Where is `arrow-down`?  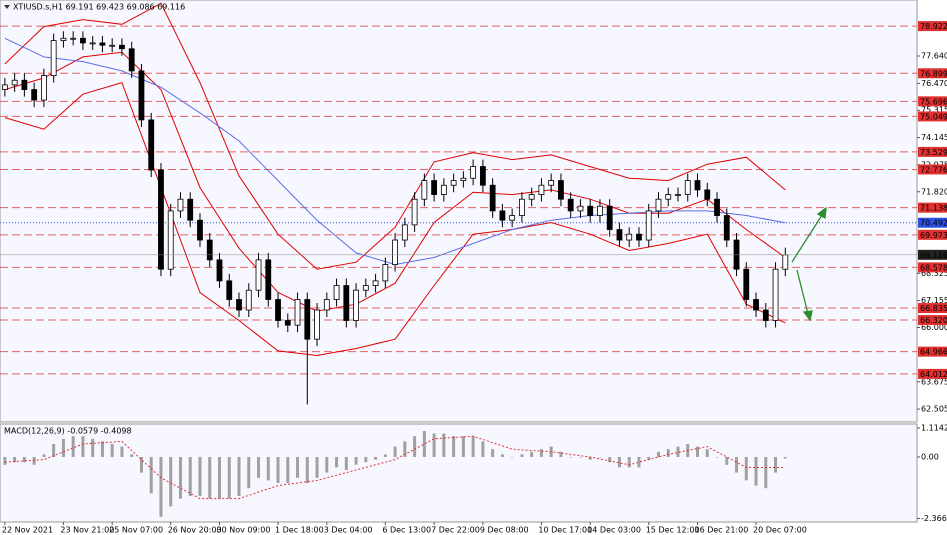 arrow-down is located at coordinates (802, 292).